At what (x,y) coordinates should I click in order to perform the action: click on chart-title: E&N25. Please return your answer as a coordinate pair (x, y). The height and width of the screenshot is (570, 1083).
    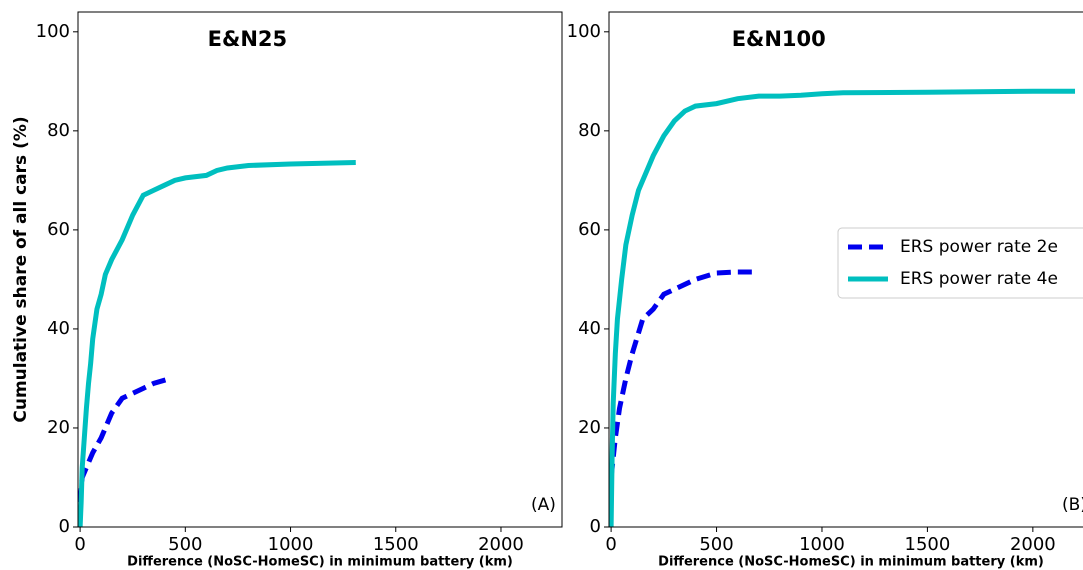
    Looking at the image, I should click on (247, 39).